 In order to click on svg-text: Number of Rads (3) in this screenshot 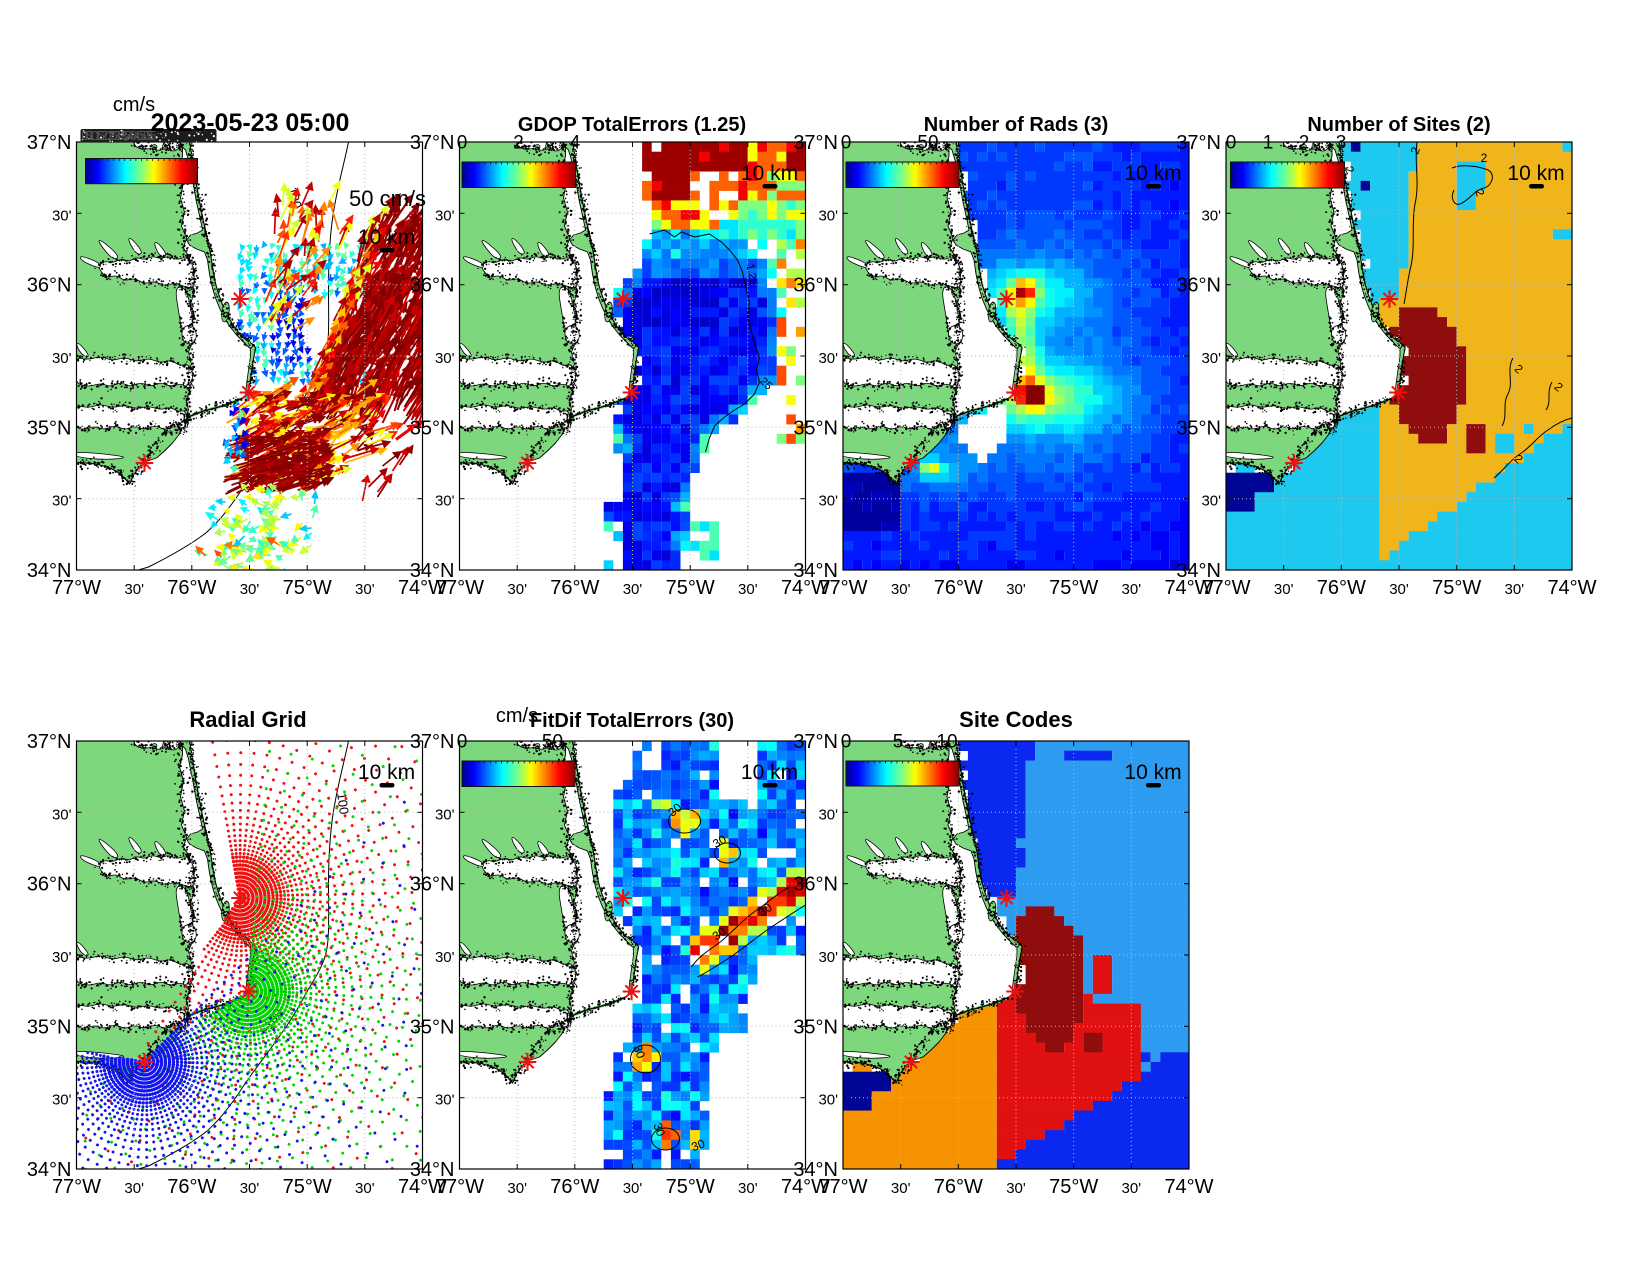, I will do `click(1016, 125)`.